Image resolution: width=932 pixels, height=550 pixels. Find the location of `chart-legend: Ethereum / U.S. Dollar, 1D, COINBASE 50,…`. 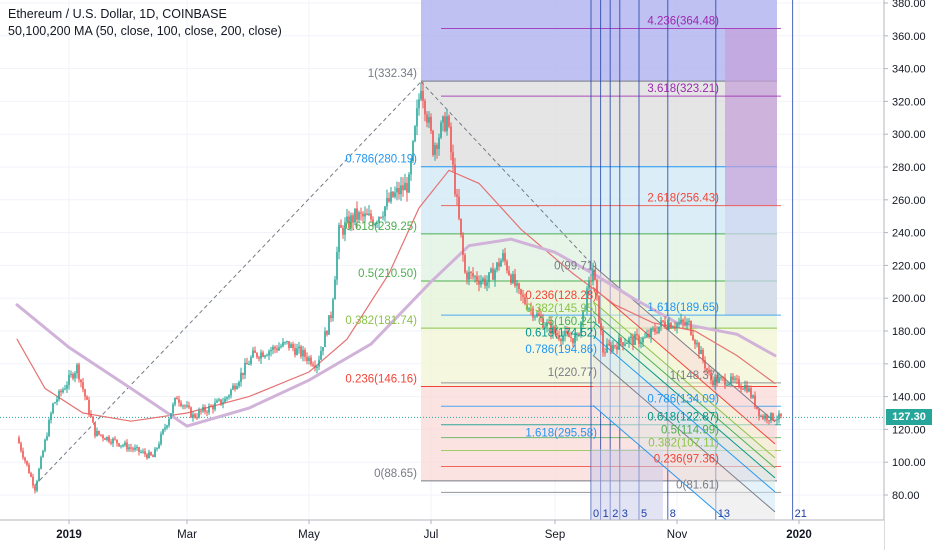

chart-legend: Ethereum / U.S. Dollar, 1D, COINBASE 50,… is located at coordinates (145, 23).